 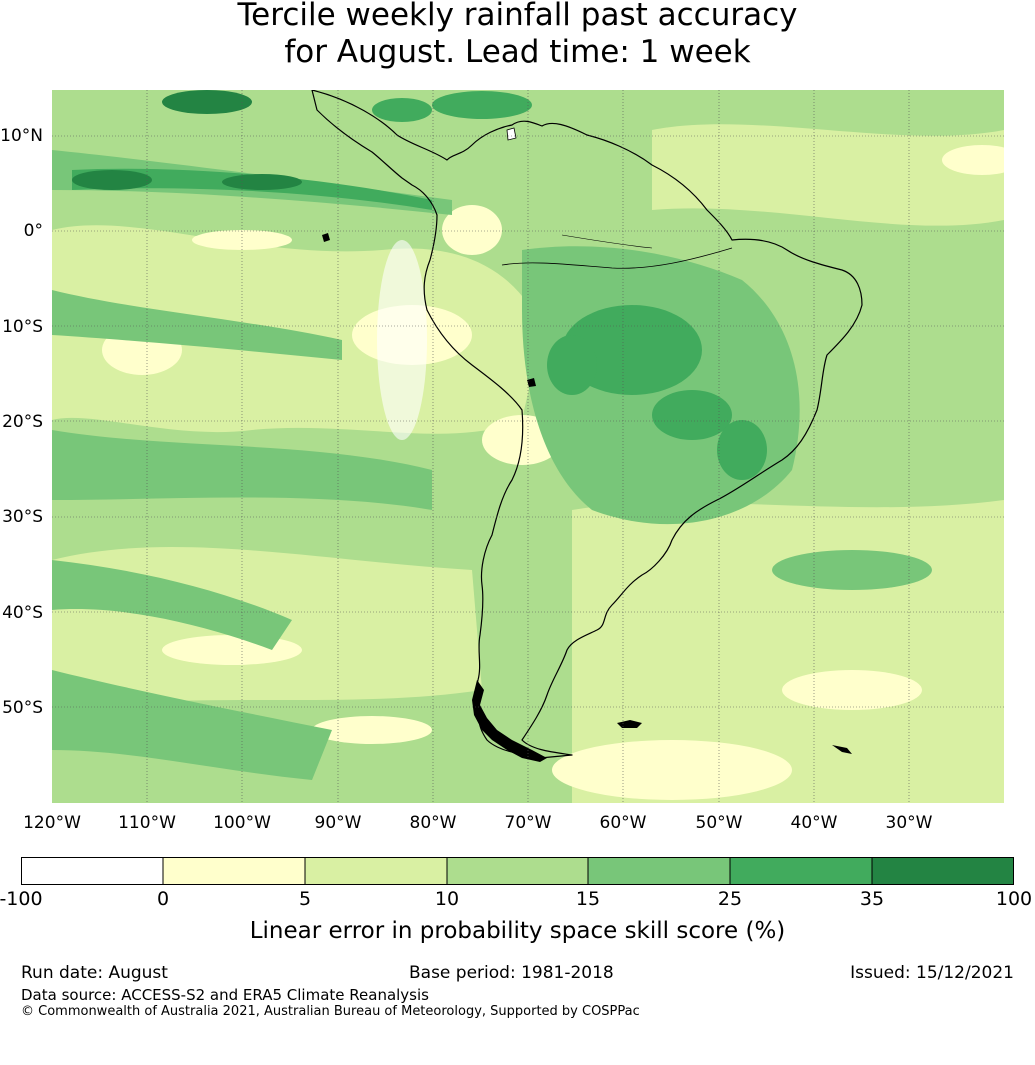 I want to click on lon-label: 80°W, so click(x=433, y=823).